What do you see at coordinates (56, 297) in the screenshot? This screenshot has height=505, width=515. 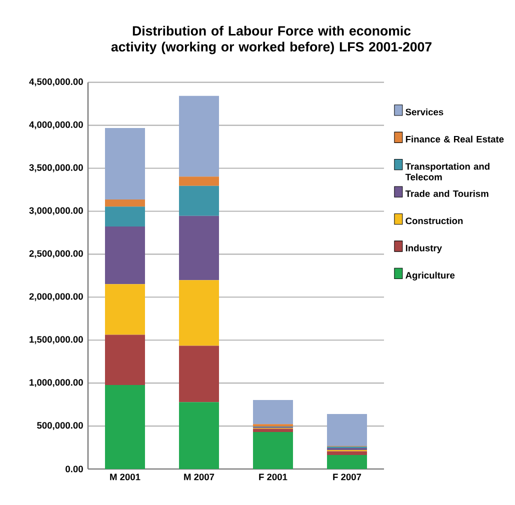 I see `y-tick-label: 2,000,000.00` at bounding box center [56, 297].